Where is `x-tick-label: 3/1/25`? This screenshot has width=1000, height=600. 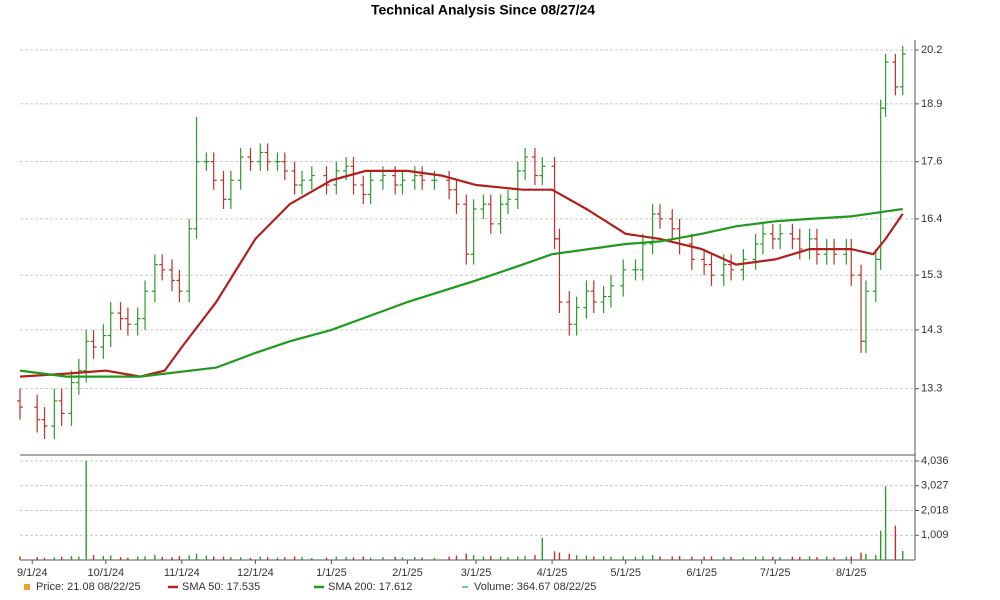 x-tick-label: 3/1/25 is located at coordinates (476, 573).